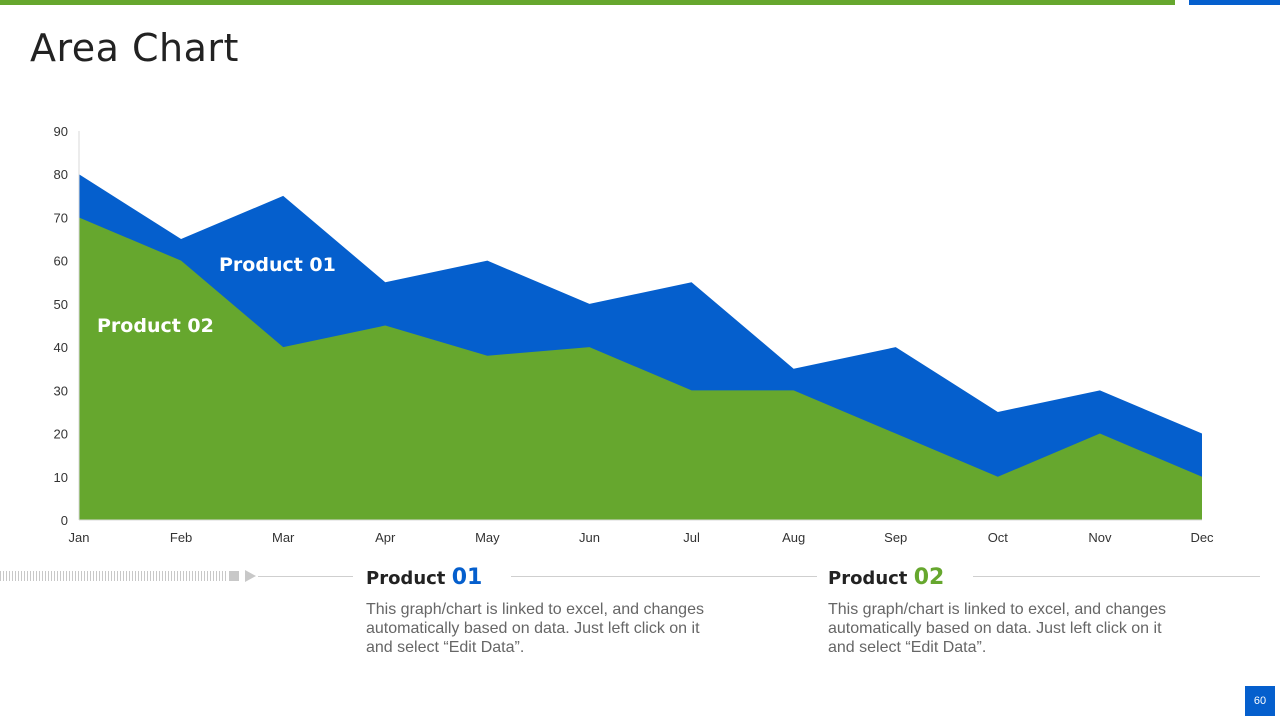 This screenshot has width=1280, height=720. I want to click on x-tick-label: Dec, so click(1202, 537).